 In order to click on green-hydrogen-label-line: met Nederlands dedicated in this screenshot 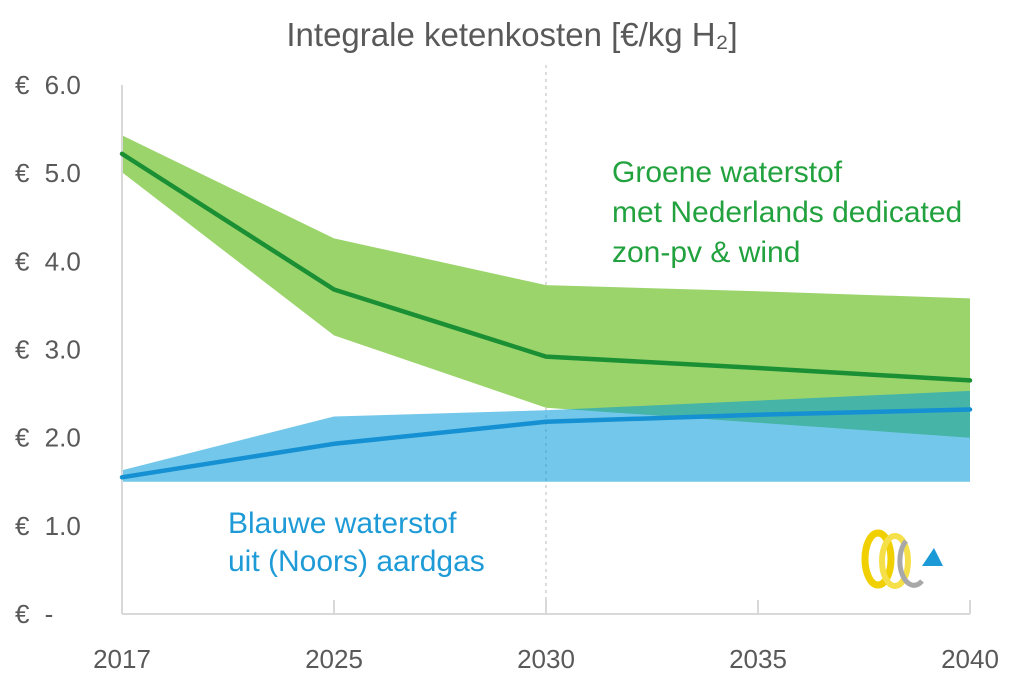, I will do `click(787, 212)`.